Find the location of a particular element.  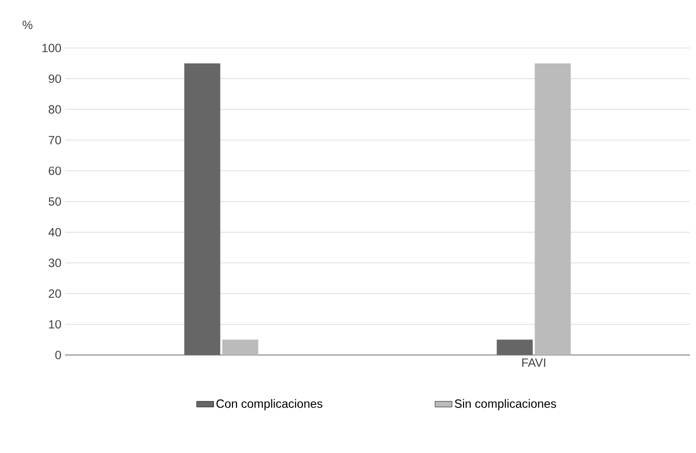

y-tick-label: 80 is located at coordinates (55, 109).